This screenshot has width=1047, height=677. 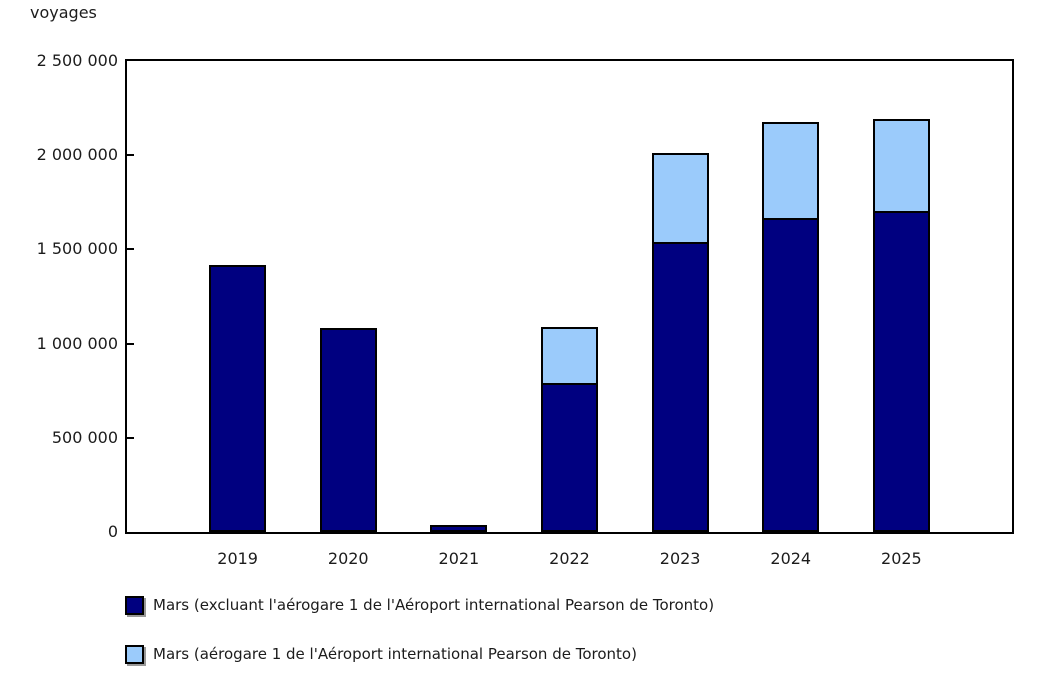 What do you see at coordinates (901, 558) in the screenshot?
I see `x-axis-tick-label-2025: 2025` at bounding box center [901, 558].